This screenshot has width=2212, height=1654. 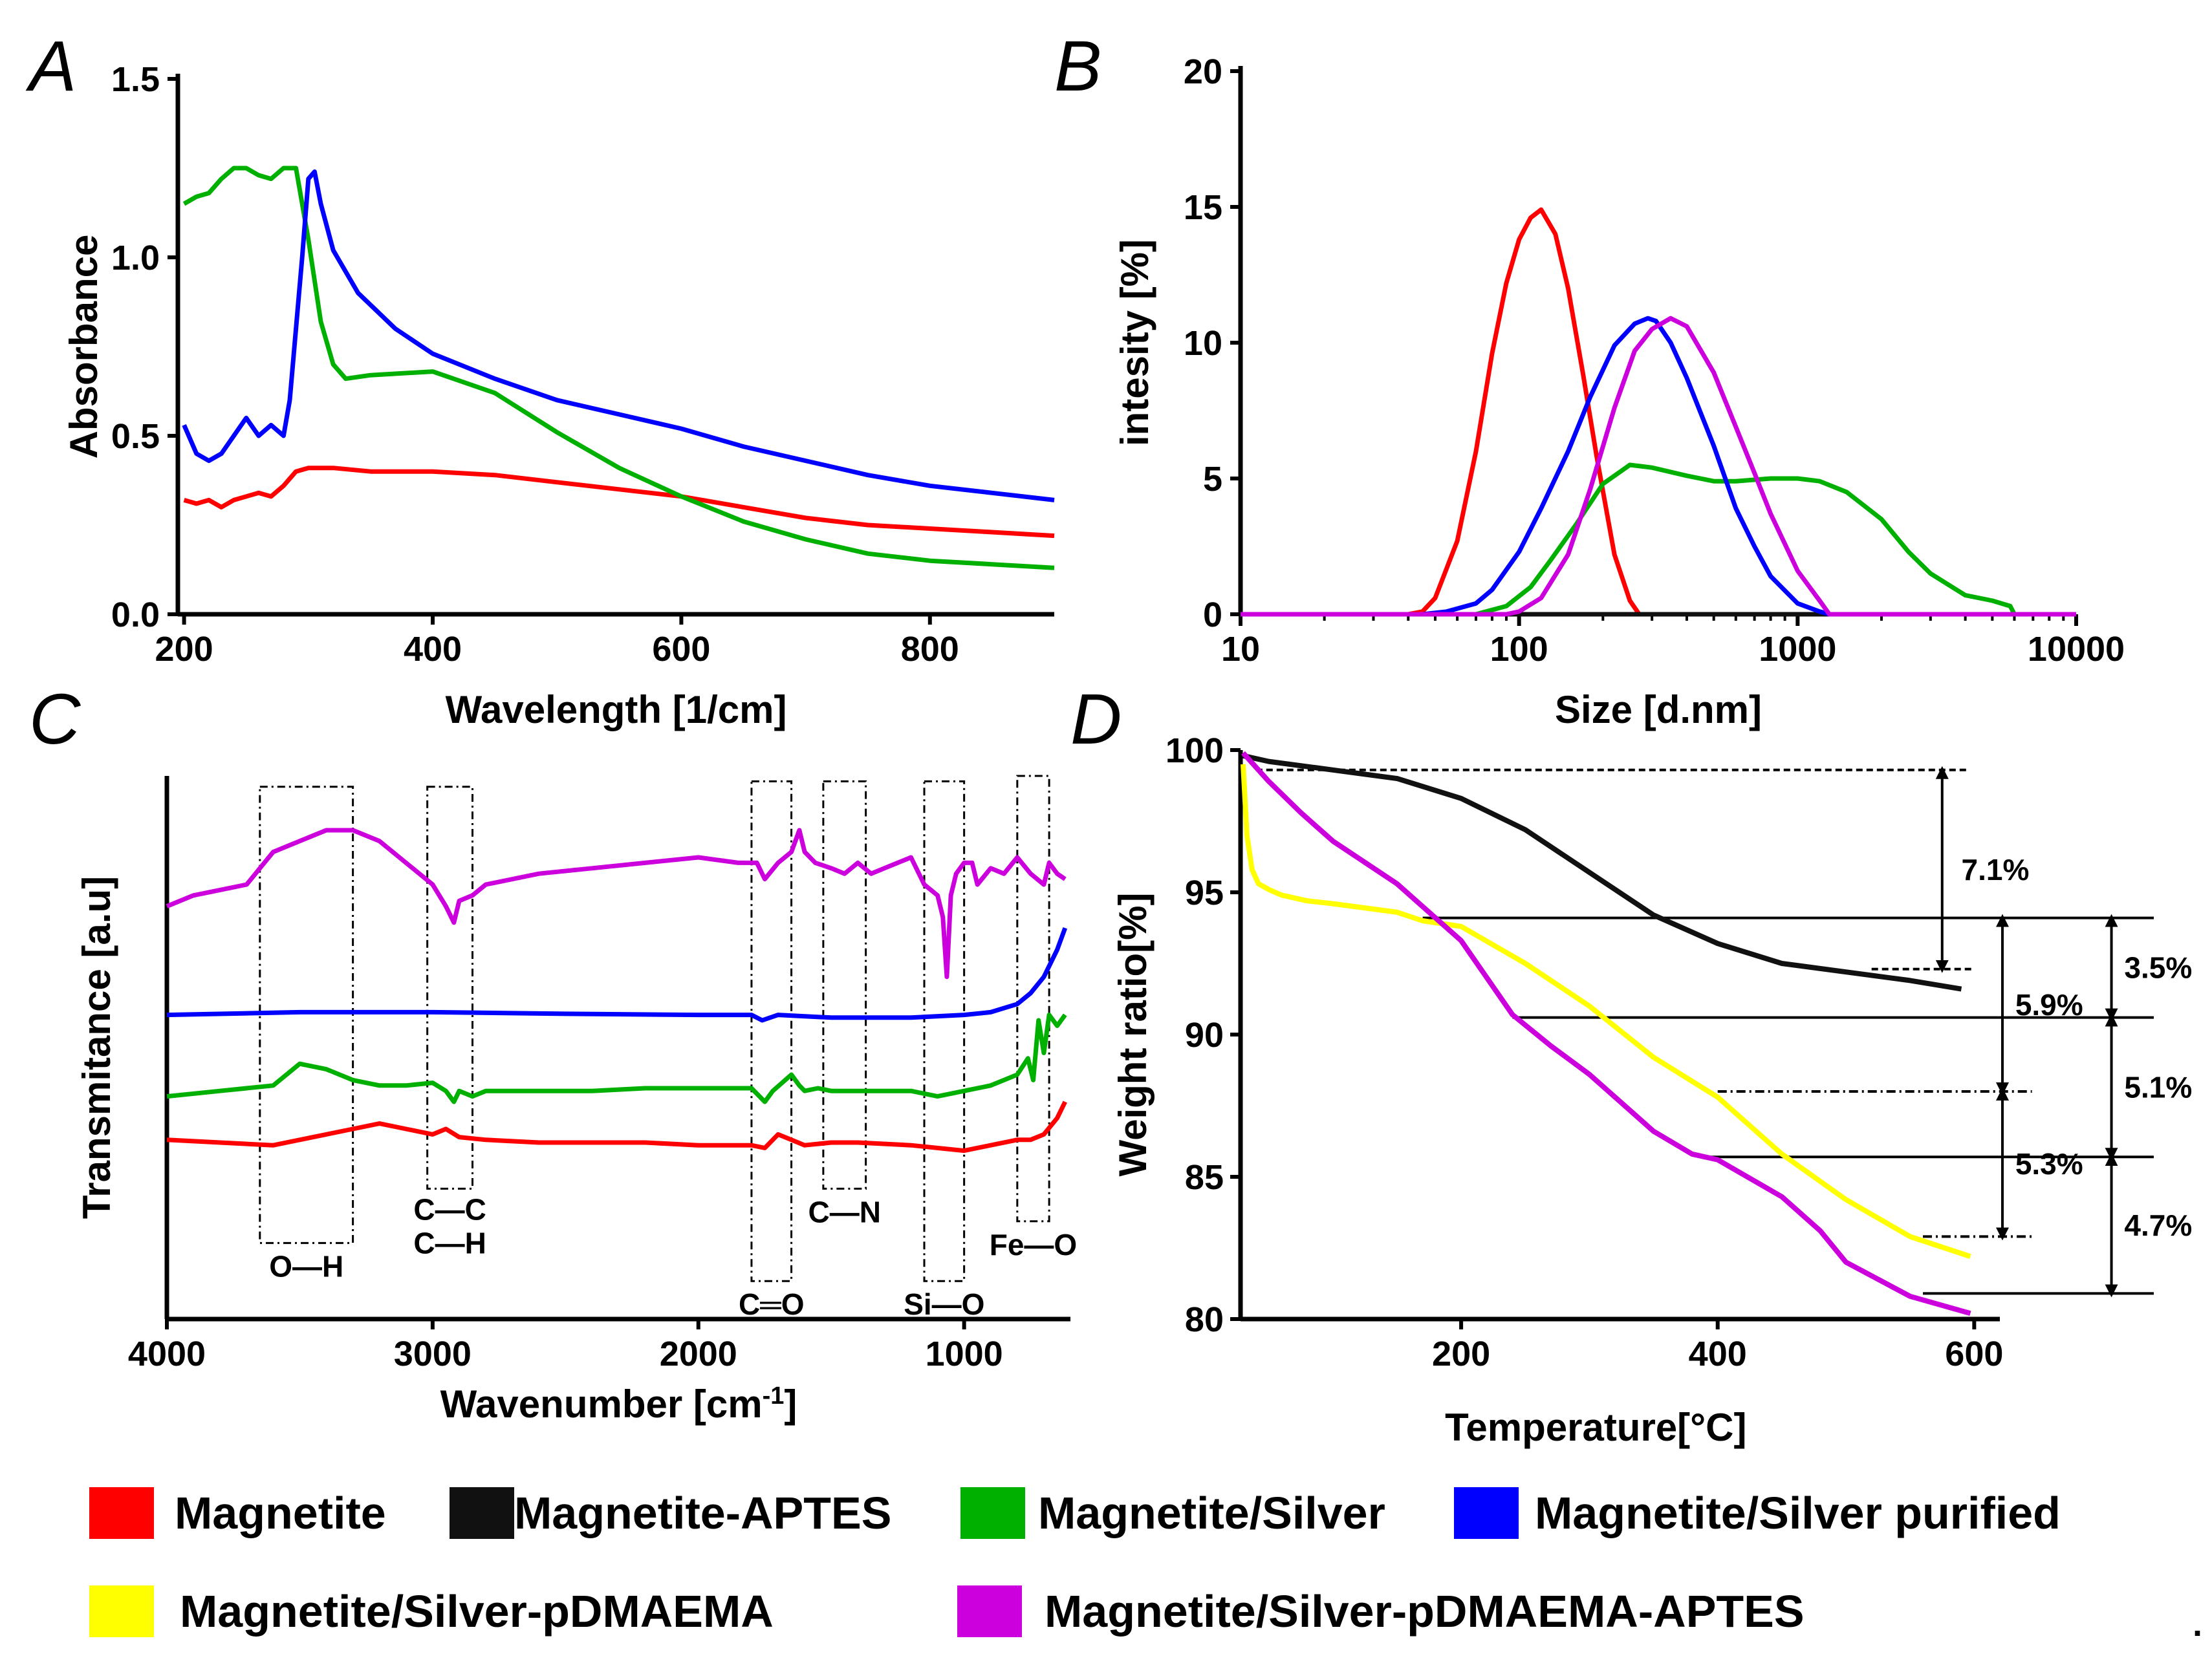 What do you see at coordinates (135, 80) in the screenshot?
I see `panel-a-y-tick-label: 1.5` at bounding box center [135, 80].